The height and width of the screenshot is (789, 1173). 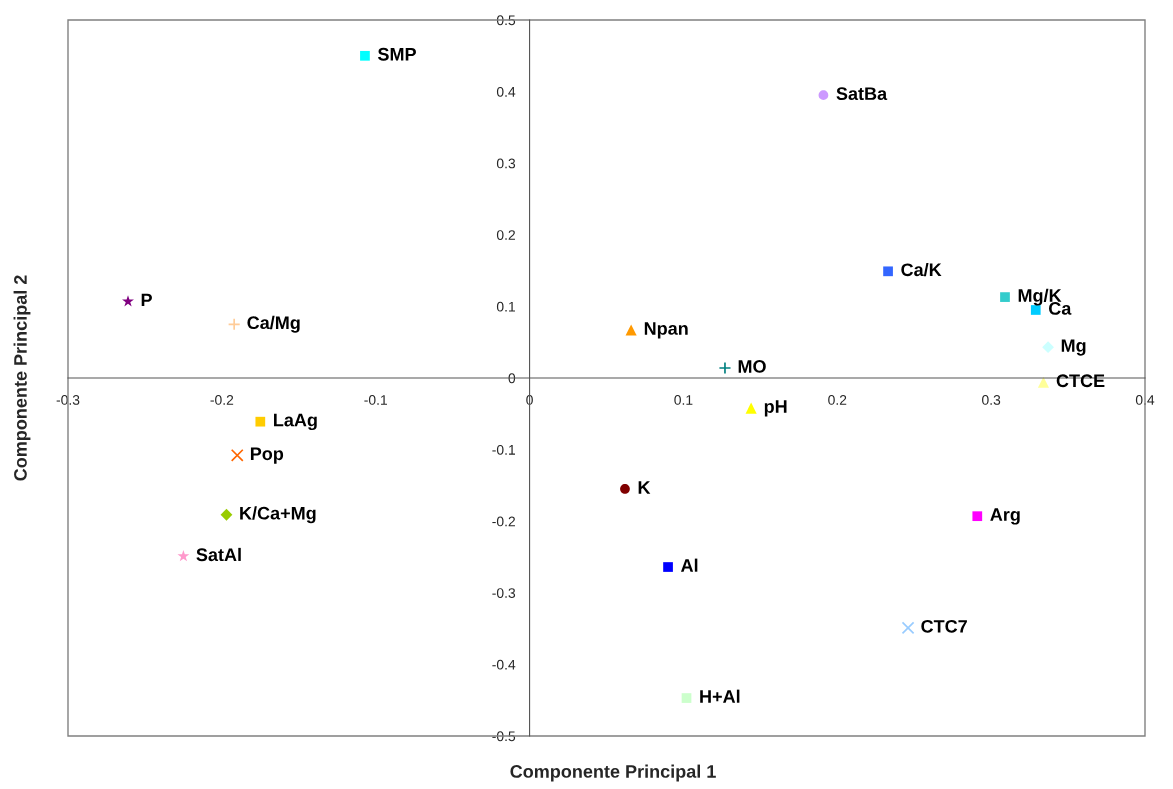 I want to click on series-label: P, so click(x=146, y=300).